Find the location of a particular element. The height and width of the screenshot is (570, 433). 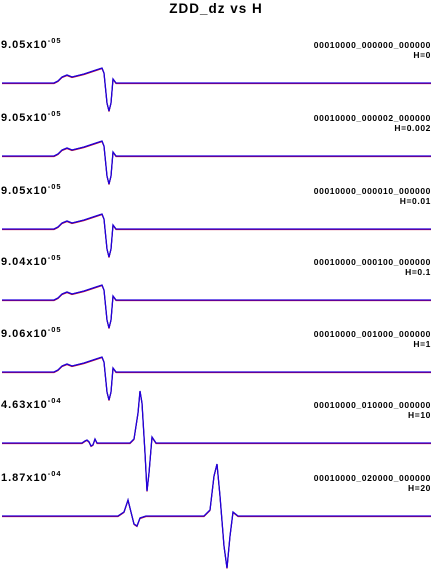

trace-code-label: 00010000_020000_000000 is located at coordinates (372, 478).